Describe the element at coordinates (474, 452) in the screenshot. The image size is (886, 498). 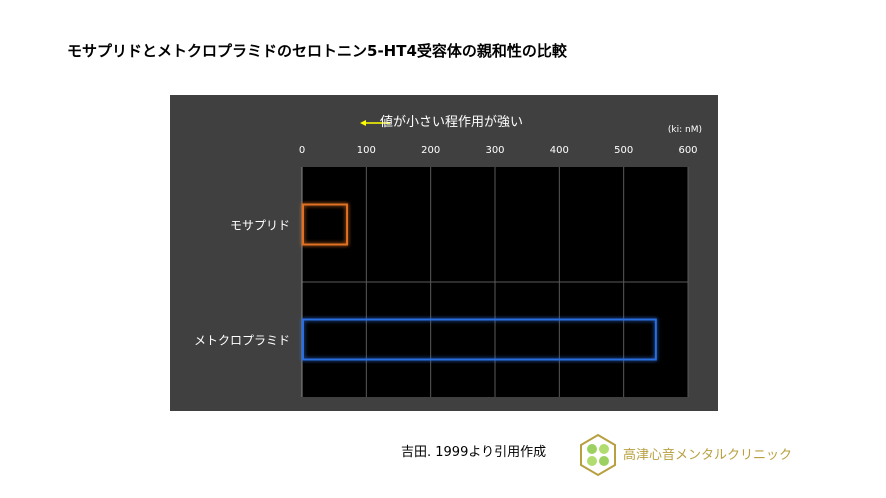
I see `citation: 吉田. 1999より引用作成` at that location.